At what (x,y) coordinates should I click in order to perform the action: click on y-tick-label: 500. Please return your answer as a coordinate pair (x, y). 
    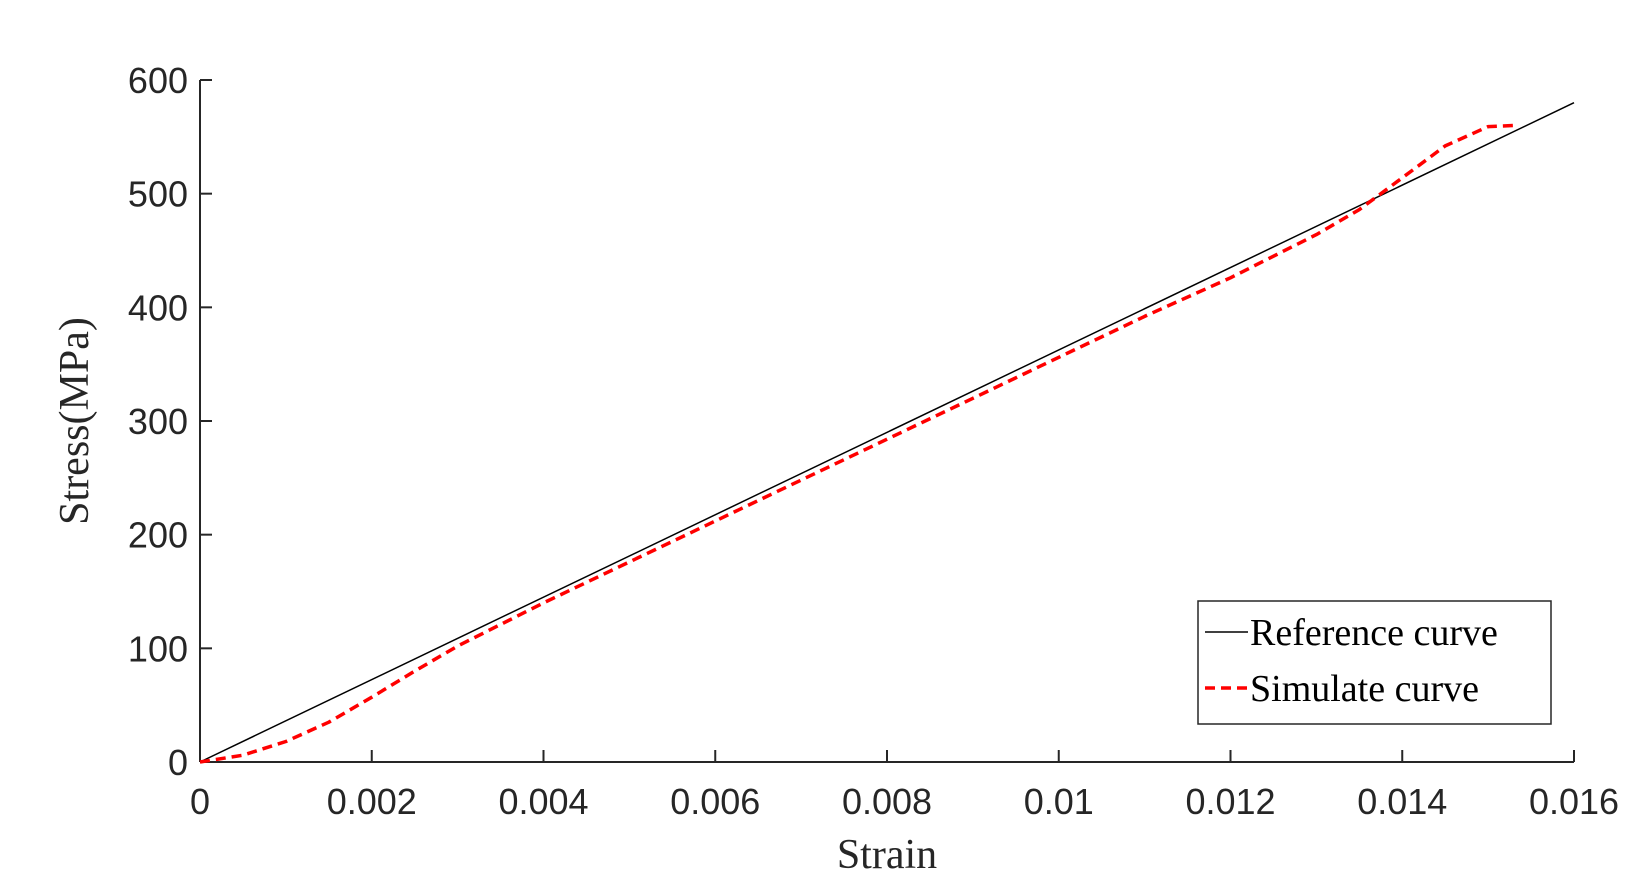
    Looking at the image, I should click on (158, 194).